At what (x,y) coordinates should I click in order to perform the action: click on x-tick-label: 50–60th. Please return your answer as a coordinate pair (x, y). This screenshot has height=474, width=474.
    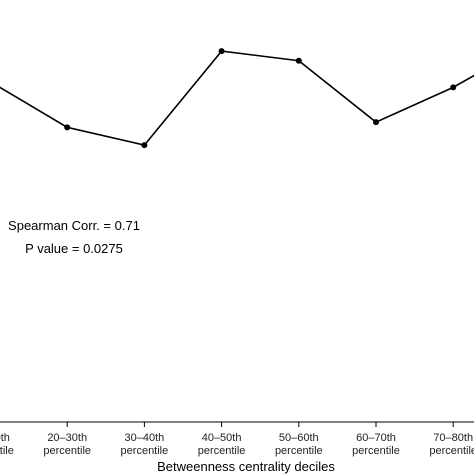
    Looking at the image, I should click on (299, 438).